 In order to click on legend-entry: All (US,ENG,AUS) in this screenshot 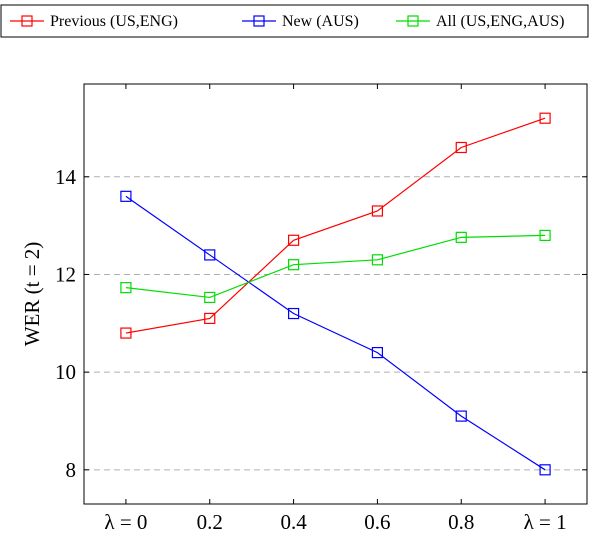, I will do `click(480, 21)`.